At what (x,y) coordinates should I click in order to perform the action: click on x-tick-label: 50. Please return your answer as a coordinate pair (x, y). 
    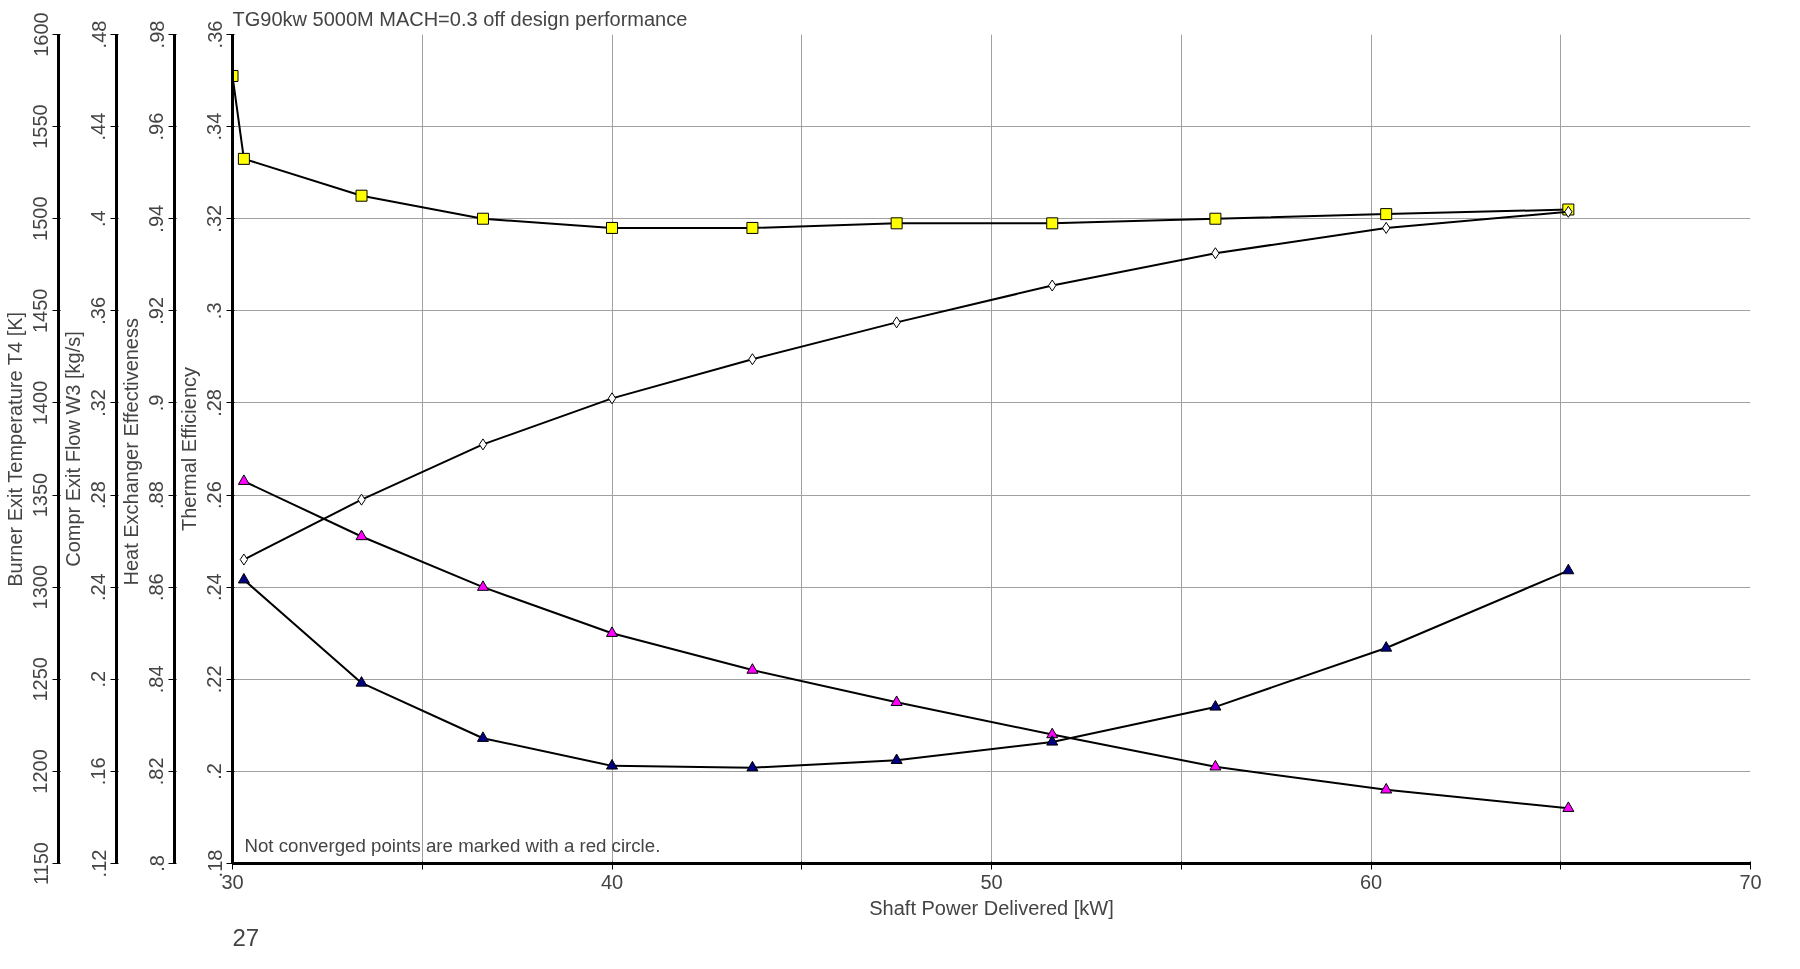
    Looking at the image, I should click on (991, 881).